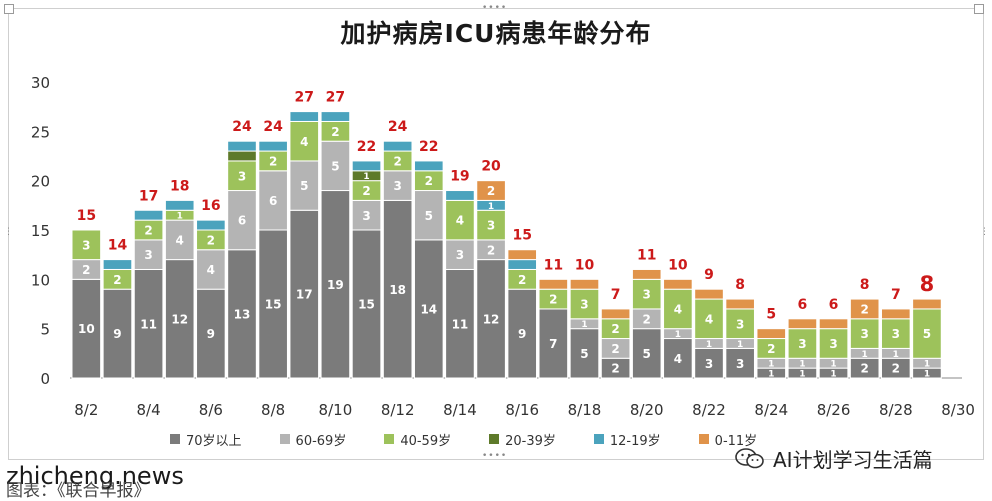  Describe the element at coordinates (45, 379) in the screenshot. I see `y-tick-label: 0` at that location.